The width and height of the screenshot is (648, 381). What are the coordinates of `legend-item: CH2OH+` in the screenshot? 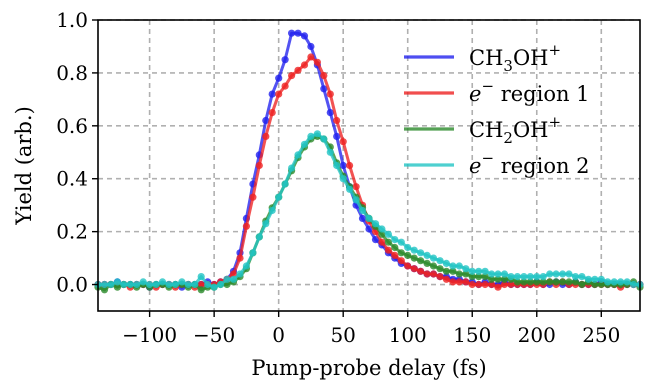 It's located at (482, 130).